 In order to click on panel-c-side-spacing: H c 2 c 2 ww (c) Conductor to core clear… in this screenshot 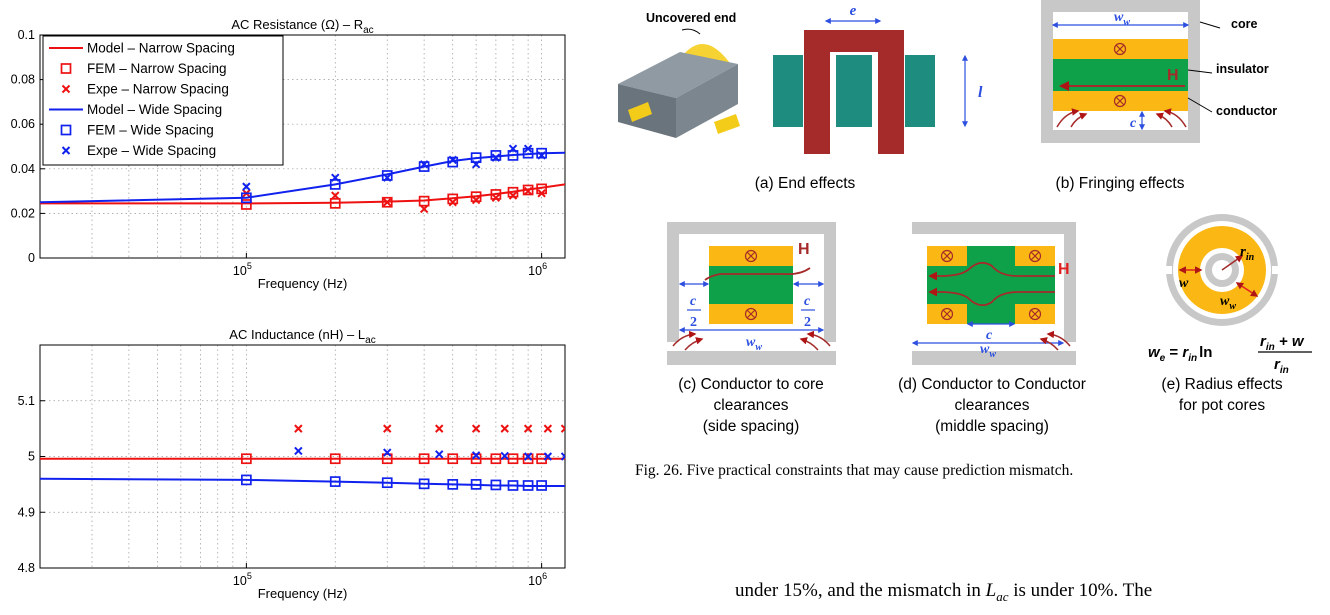, I will do `click(751, 328)`.